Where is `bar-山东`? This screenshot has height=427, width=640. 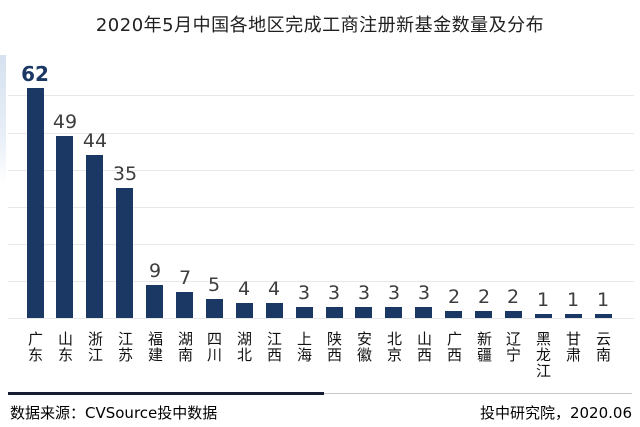 bar-山东 is located at coordinates (64, 227).